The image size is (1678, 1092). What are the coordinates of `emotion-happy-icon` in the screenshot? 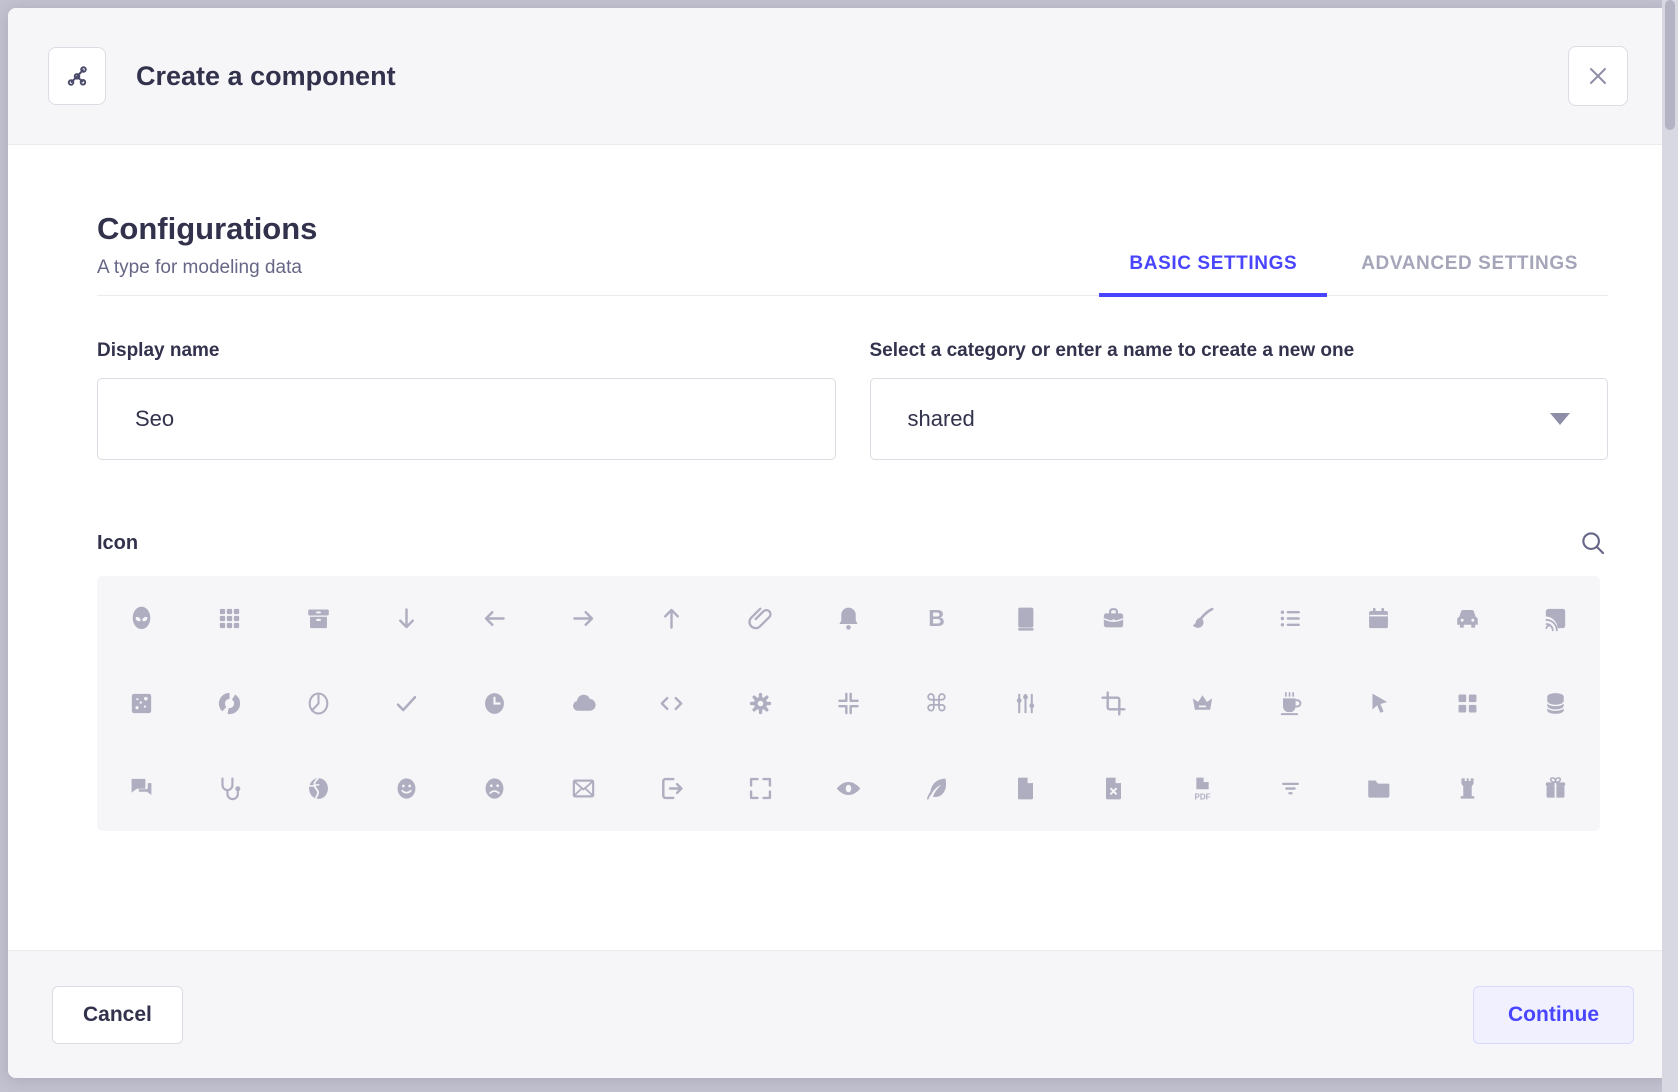 It's located at (406, 788).